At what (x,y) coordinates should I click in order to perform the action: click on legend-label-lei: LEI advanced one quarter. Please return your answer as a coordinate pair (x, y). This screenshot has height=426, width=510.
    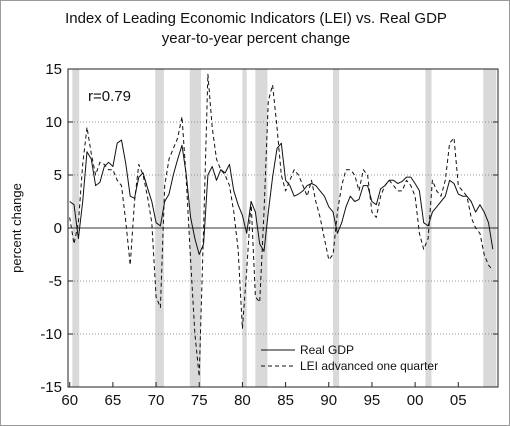
    Looking at the image, I should click on (369, 366).